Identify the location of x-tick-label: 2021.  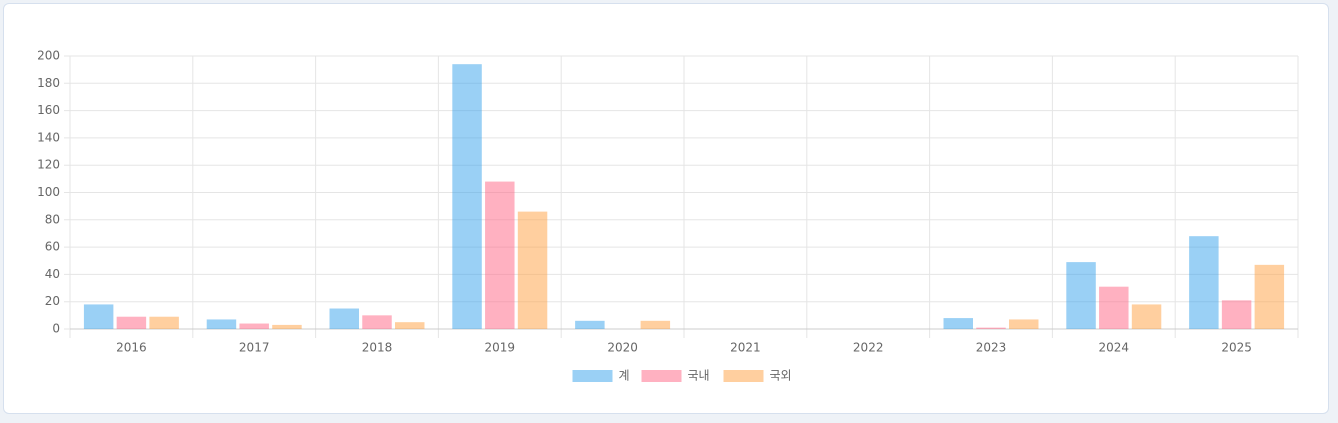
(745, 348).